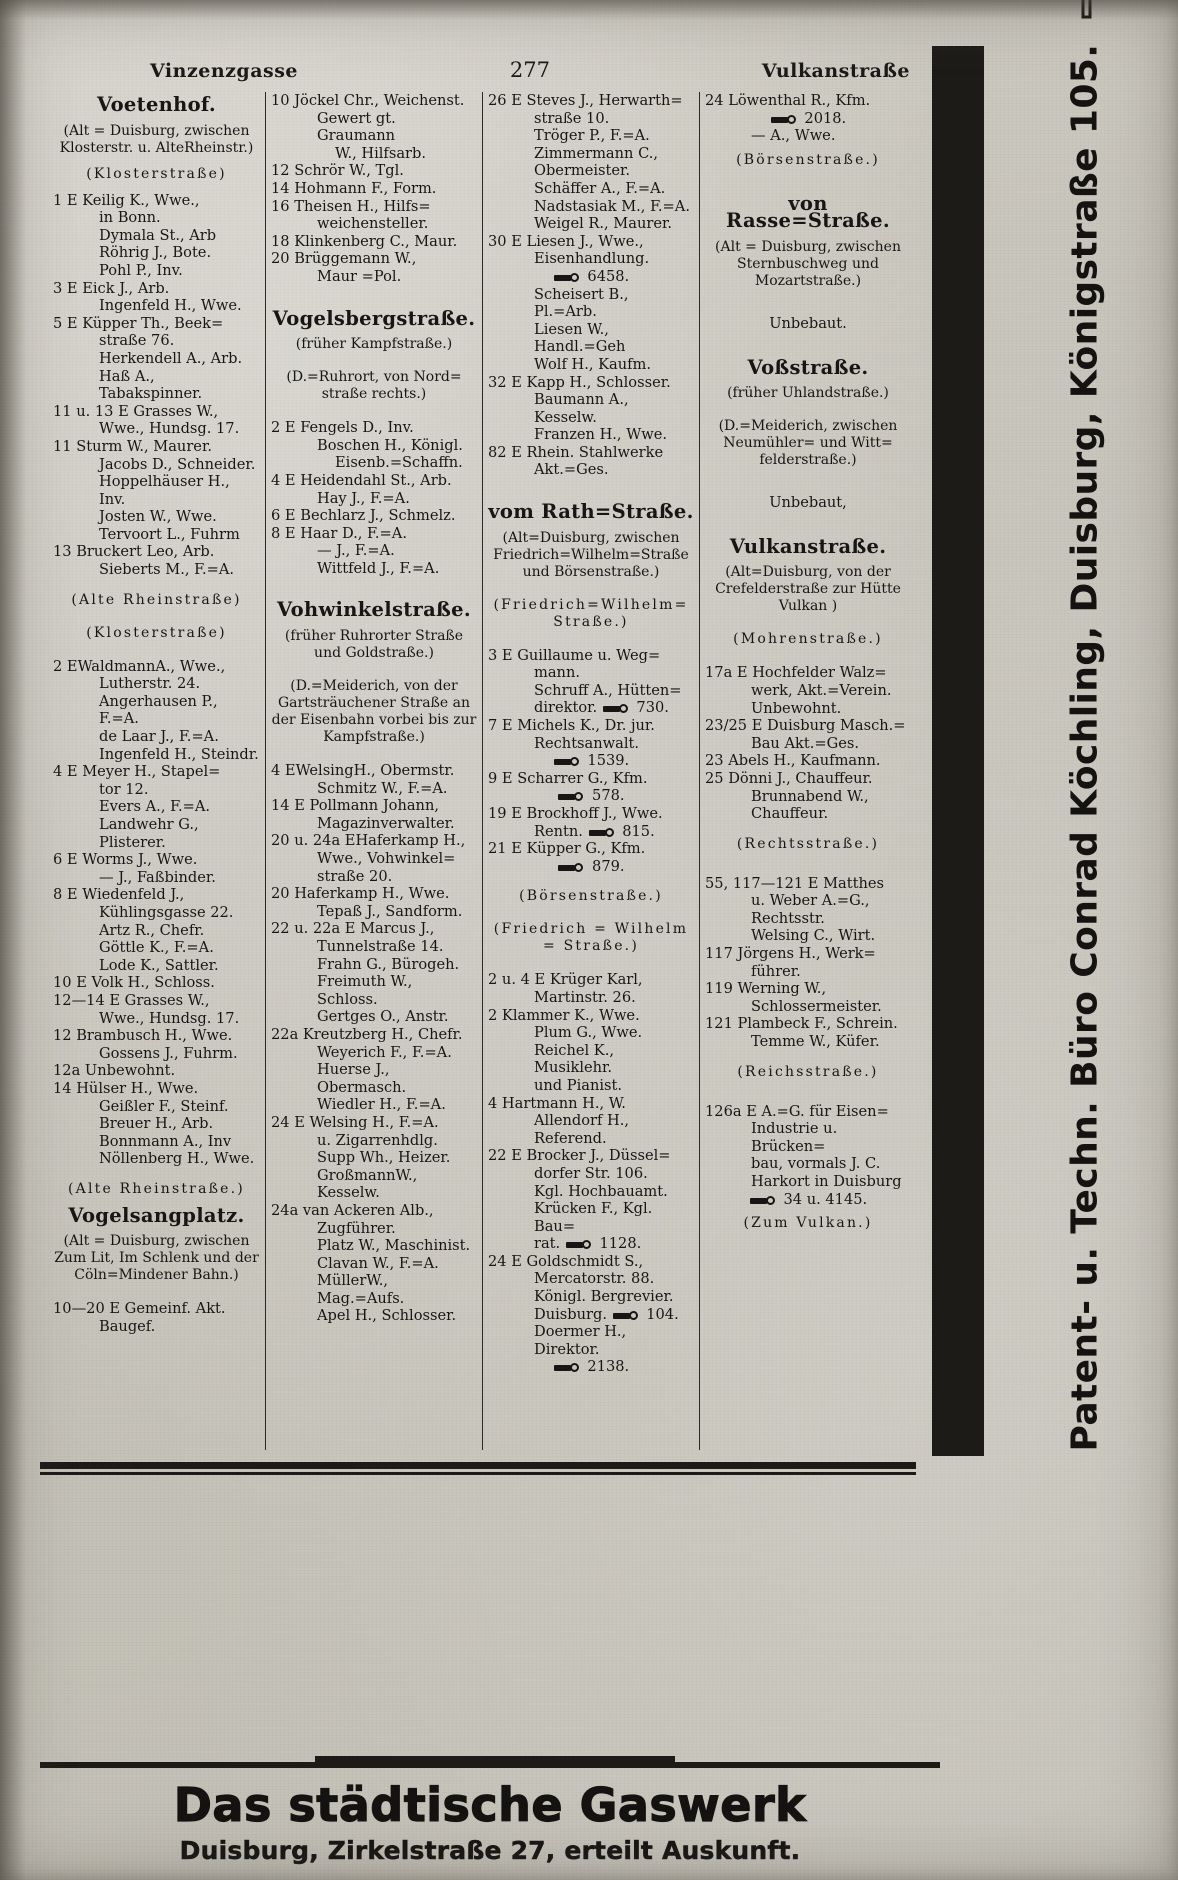 This screenshot has width=1178, height=1880. What do you see at coordinates (151, 385) in the screenshot?
I see `resident-line: Haß A., Tabakspinner.` at bounding box center [151, 385].